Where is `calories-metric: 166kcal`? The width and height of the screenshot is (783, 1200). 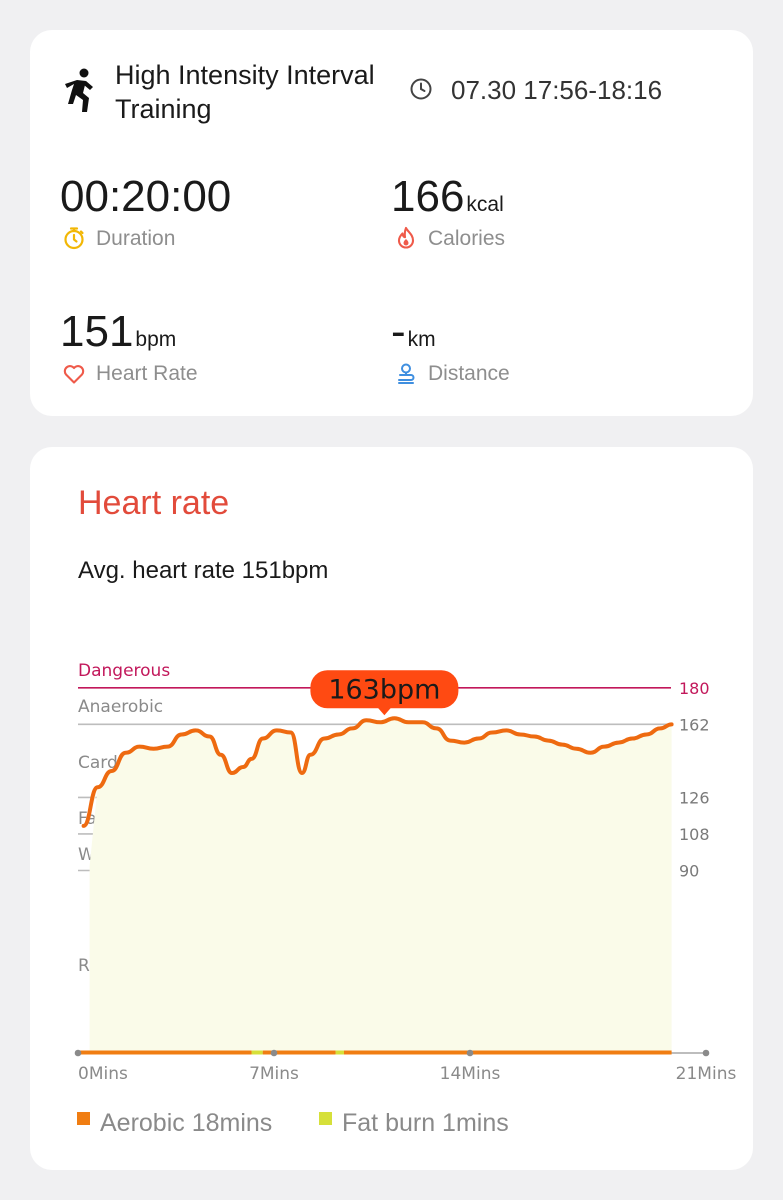
calories-metric: 166kcal is located at coordinates (447, 197).